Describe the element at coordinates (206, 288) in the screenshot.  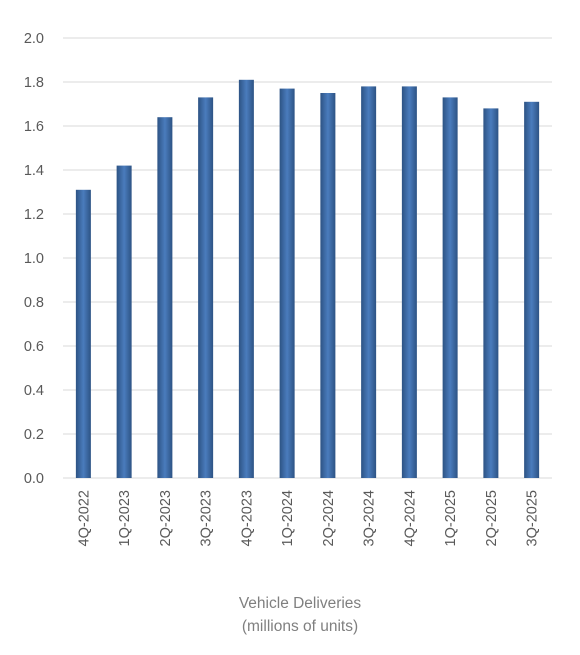
I see `bar-3q-2023` at that location.